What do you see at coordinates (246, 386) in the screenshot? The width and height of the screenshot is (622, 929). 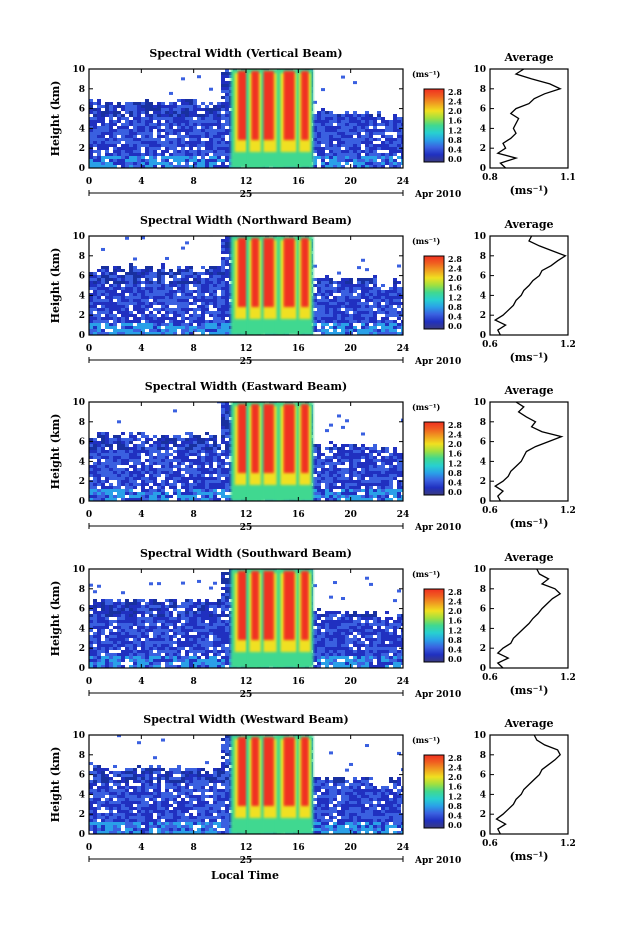 I see `panel-title: Spectral Width (Eastward Beam)` at bounding box center [246, 386].